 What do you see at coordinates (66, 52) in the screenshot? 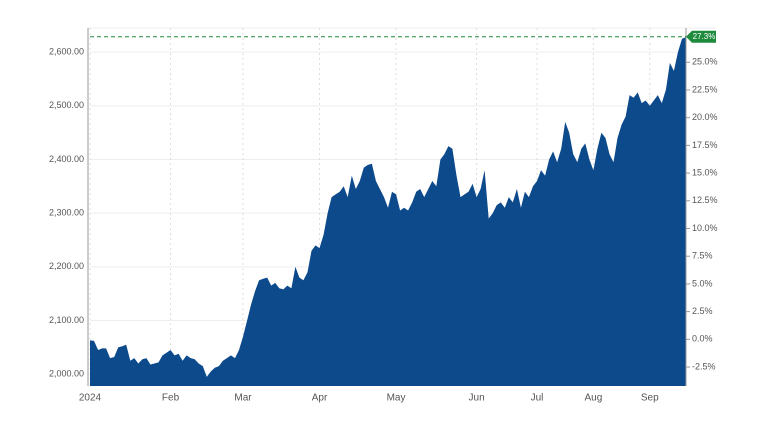
I see `y-tick-label: 2,600.00` at bounding box center [66, 52].